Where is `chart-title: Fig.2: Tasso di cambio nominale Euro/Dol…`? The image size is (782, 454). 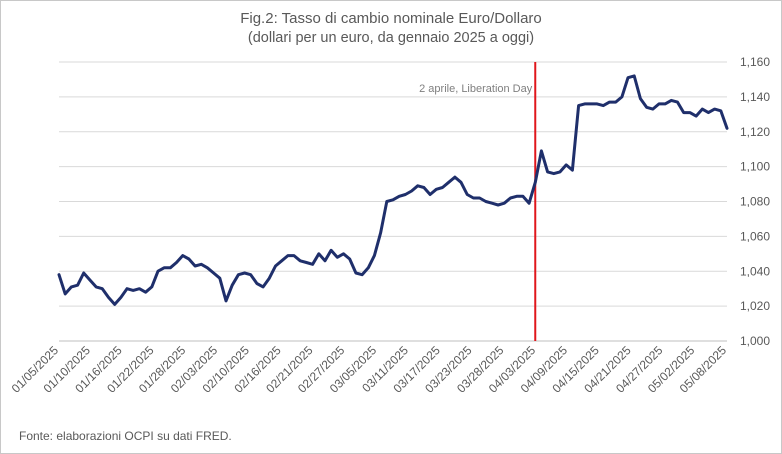
chart-title: Fig.2: Tasso di cambio nominale Euro/Dol… is located at coordinates (391, 18).